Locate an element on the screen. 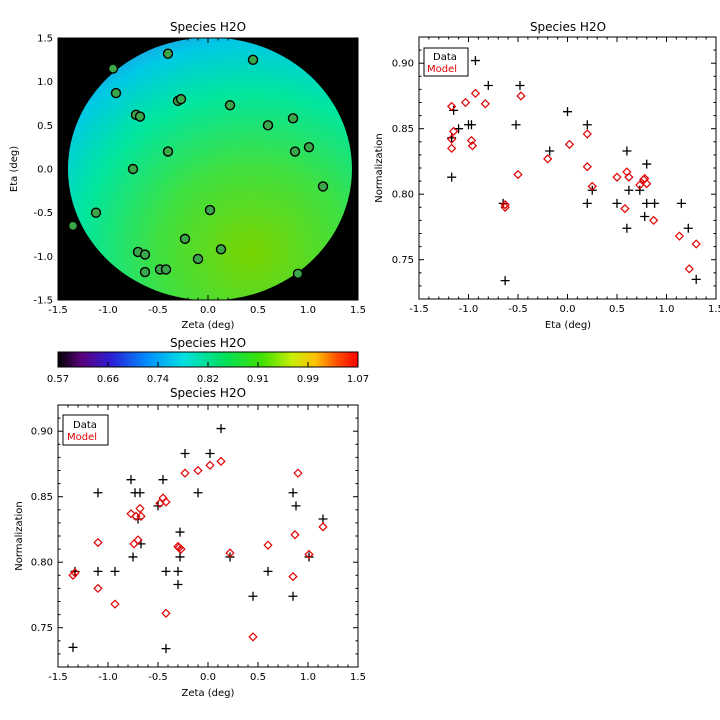 The image size is (720, 720). map-title: Species H2O is located at coordinates (208, 27).